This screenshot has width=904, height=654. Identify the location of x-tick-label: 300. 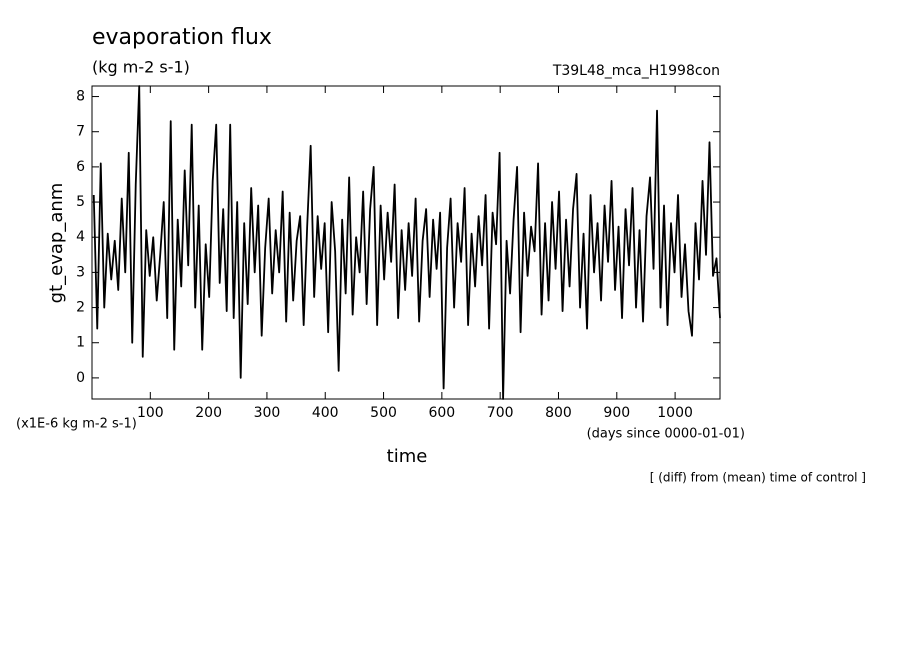
(267, 413).